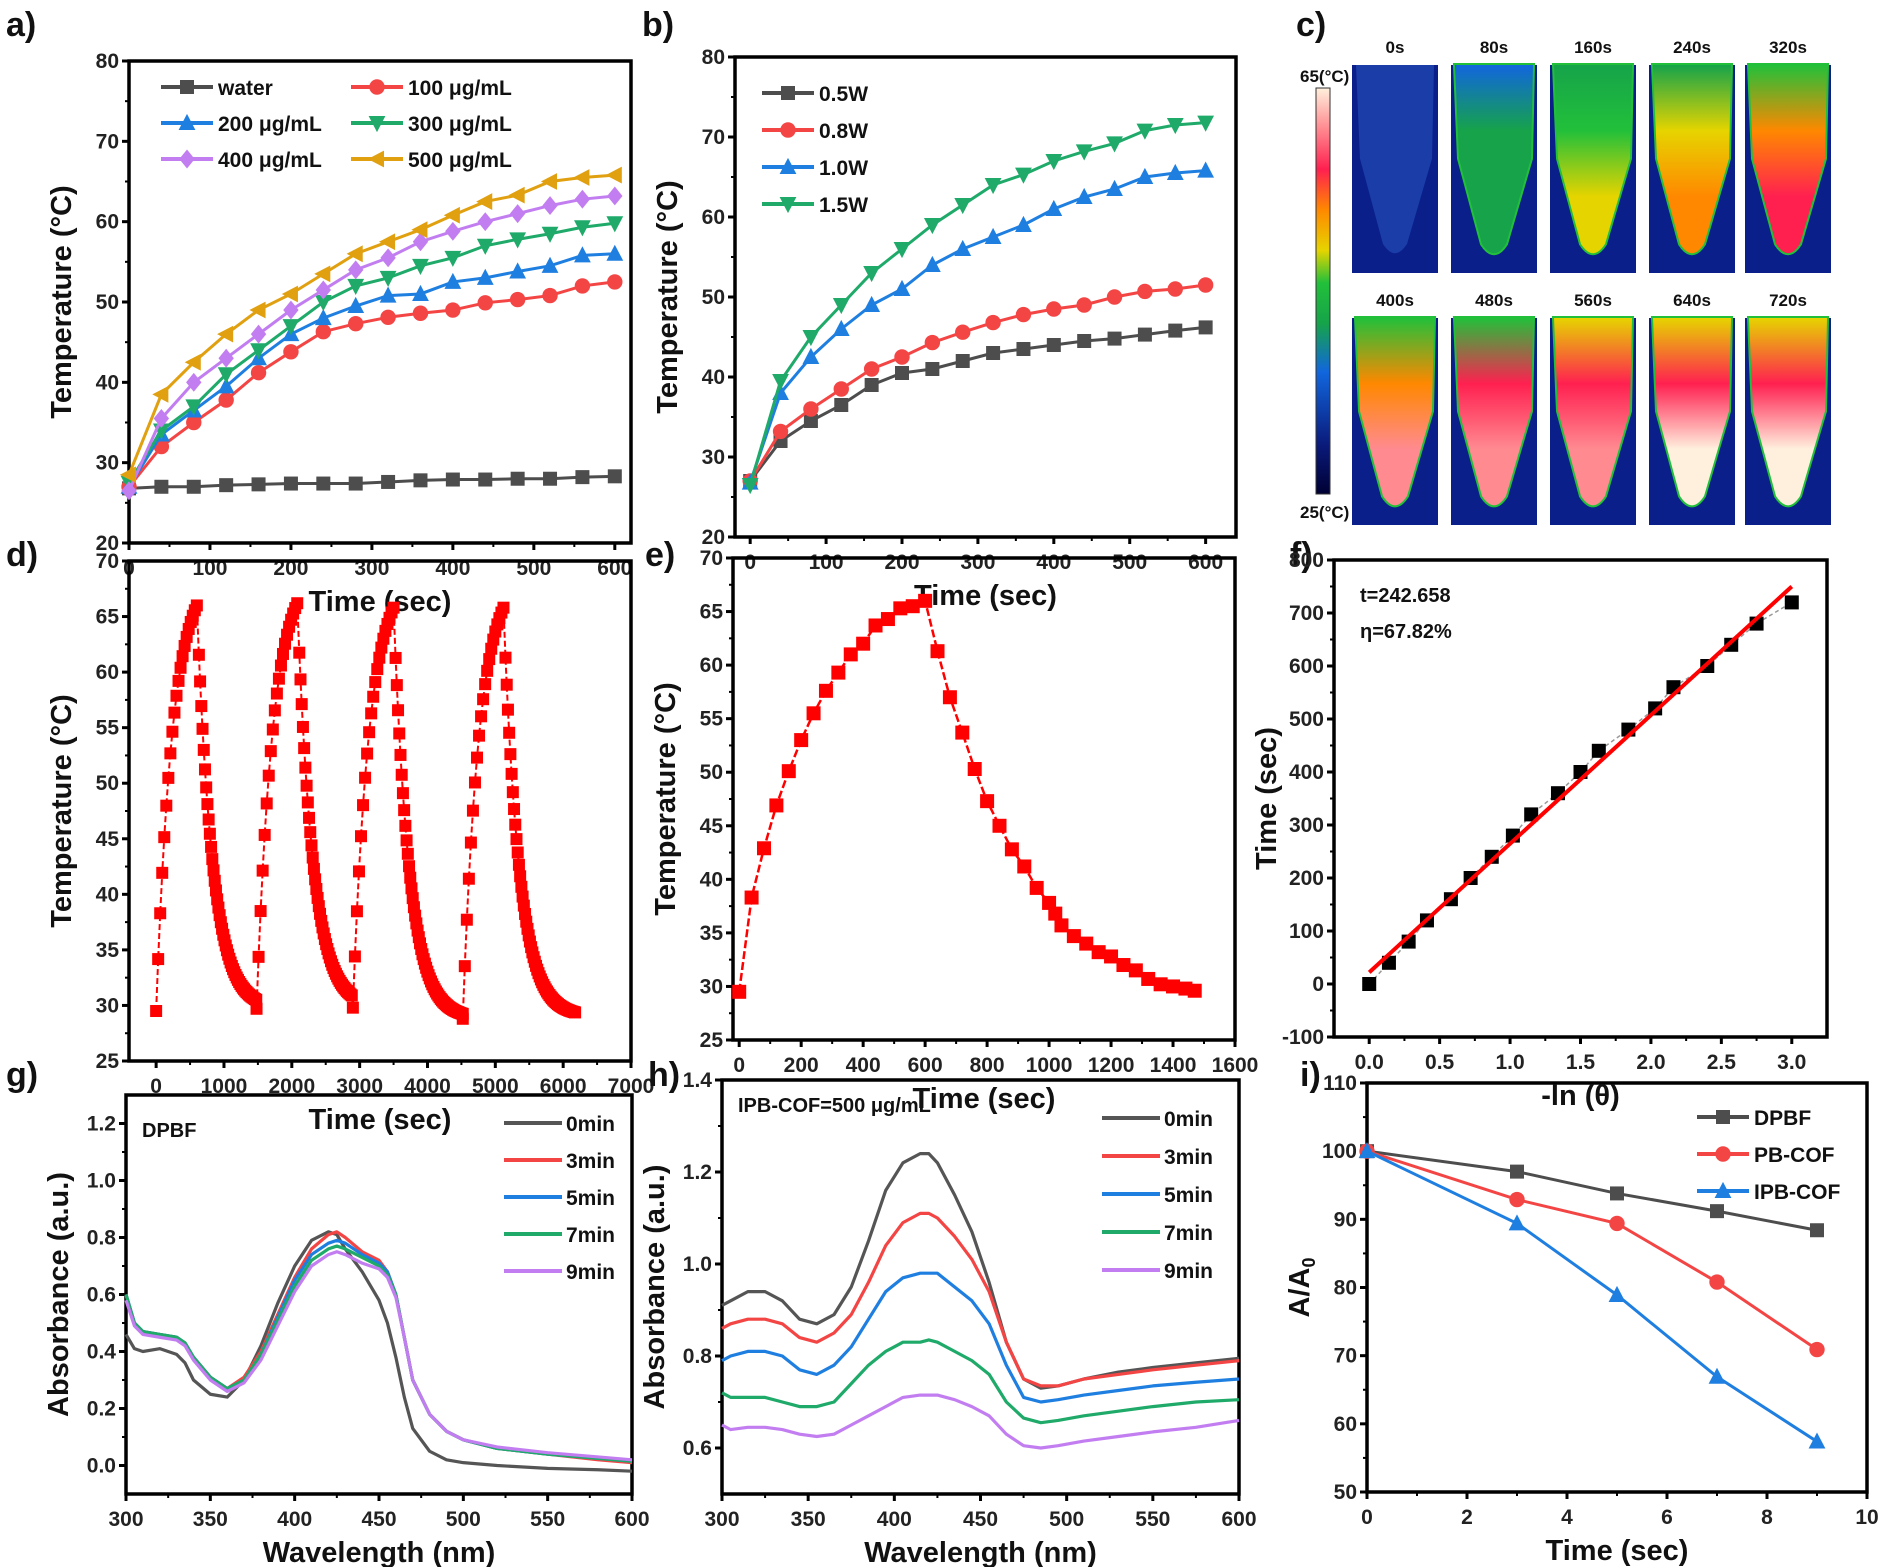  I want to click on panel-label-h: h), so click(664, 1075).